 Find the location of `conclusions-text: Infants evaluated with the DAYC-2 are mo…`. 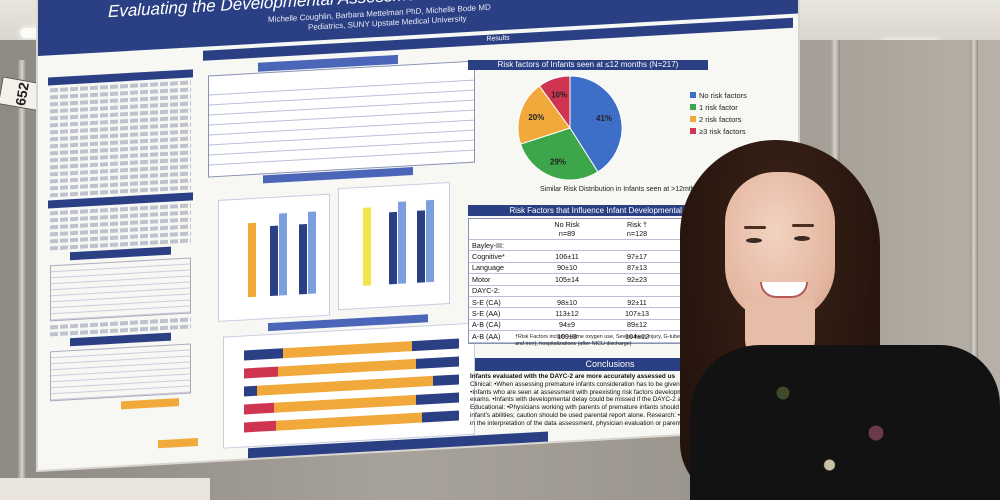

conclusions-text: Infants evaluated with the DAYC-2 are mo… is located at coordinates (610, 400).